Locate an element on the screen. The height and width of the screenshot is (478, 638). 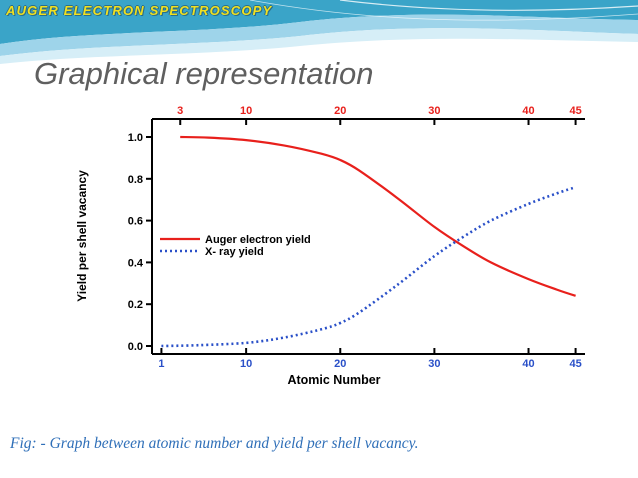
x-tick-label-bottom: 40 is located at coordinates (528, 364).